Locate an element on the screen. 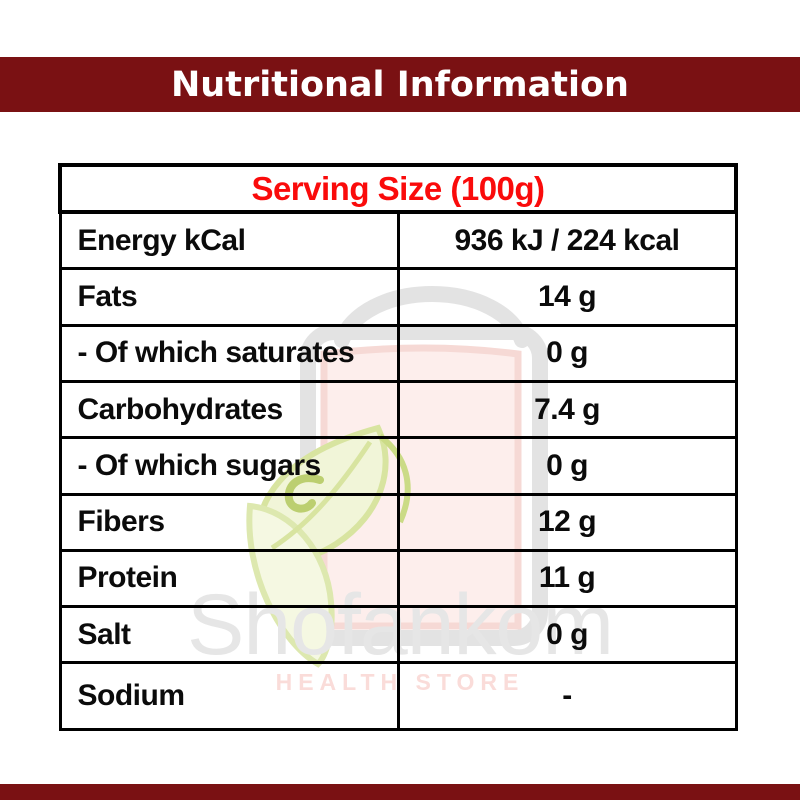  nutrient-value: 11 g is located at coordinates (567, 578).